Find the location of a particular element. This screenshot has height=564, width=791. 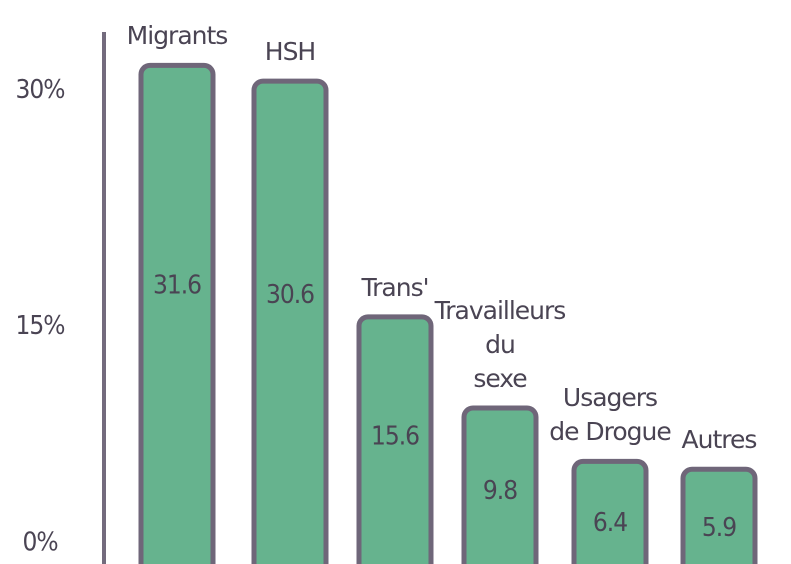

value-label: 31.6 is located at coordinates (177, 286).